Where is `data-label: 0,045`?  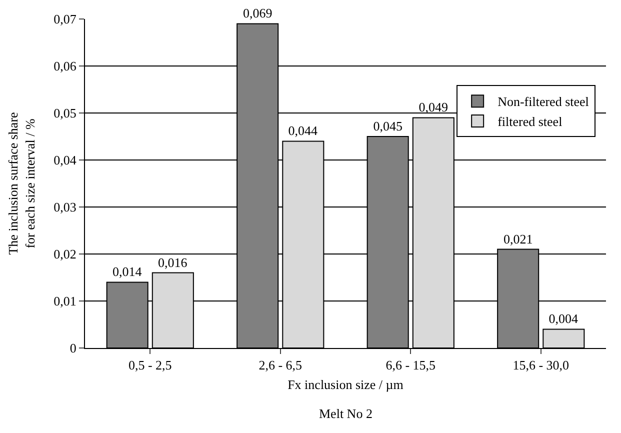 data-label: 0,045 is located at coordinates (387, 126).